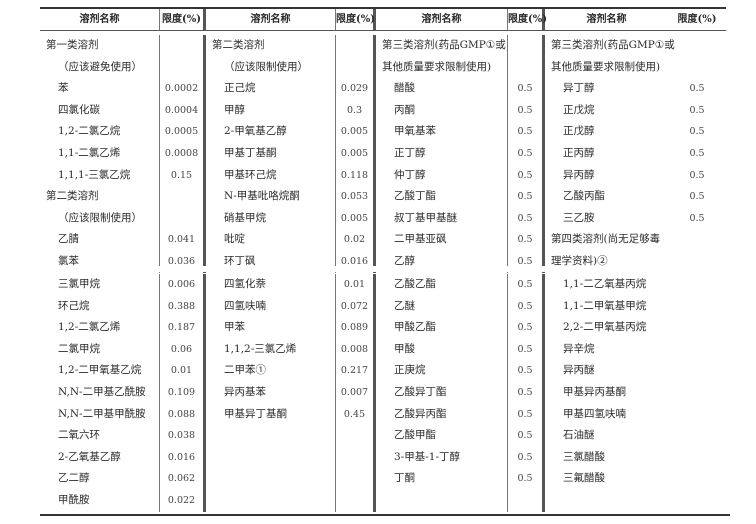 This screenshot has width=756, height=524. Describe the element at coordinates (183, 285) in the screenshot. I see `limit-cell: 0.006` at that location.